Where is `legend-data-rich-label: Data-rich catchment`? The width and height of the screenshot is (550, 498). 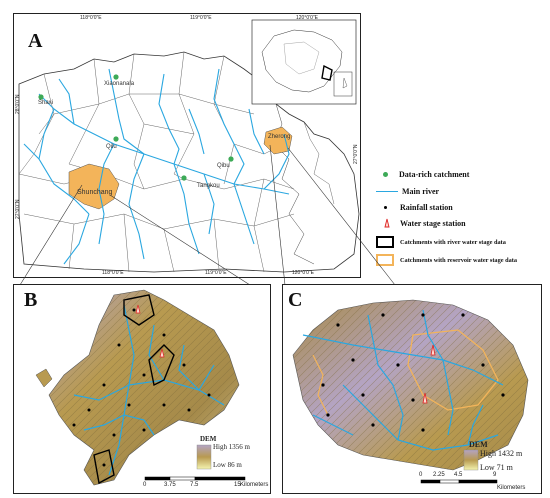
legend-data-rich-label: Data-rich catchment is located at coordinates (434, 174).